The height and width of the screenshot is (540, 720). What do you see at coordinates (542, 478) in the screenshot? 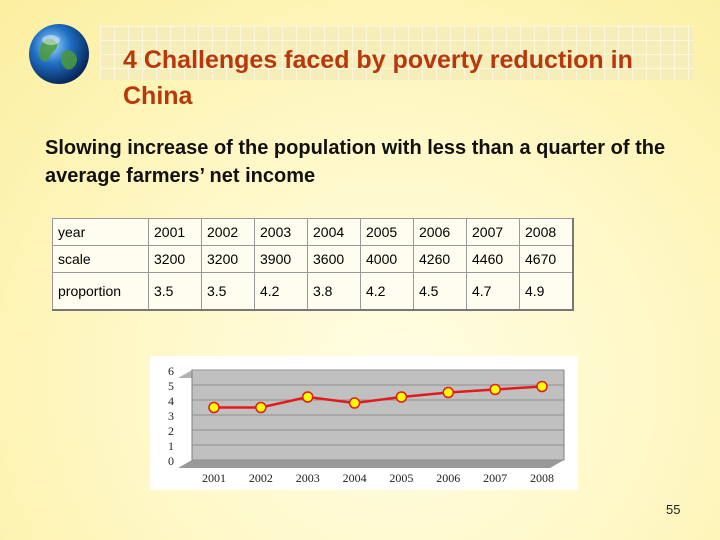
I see `x-tick-label: 2008` at bounding box center [542, 478].